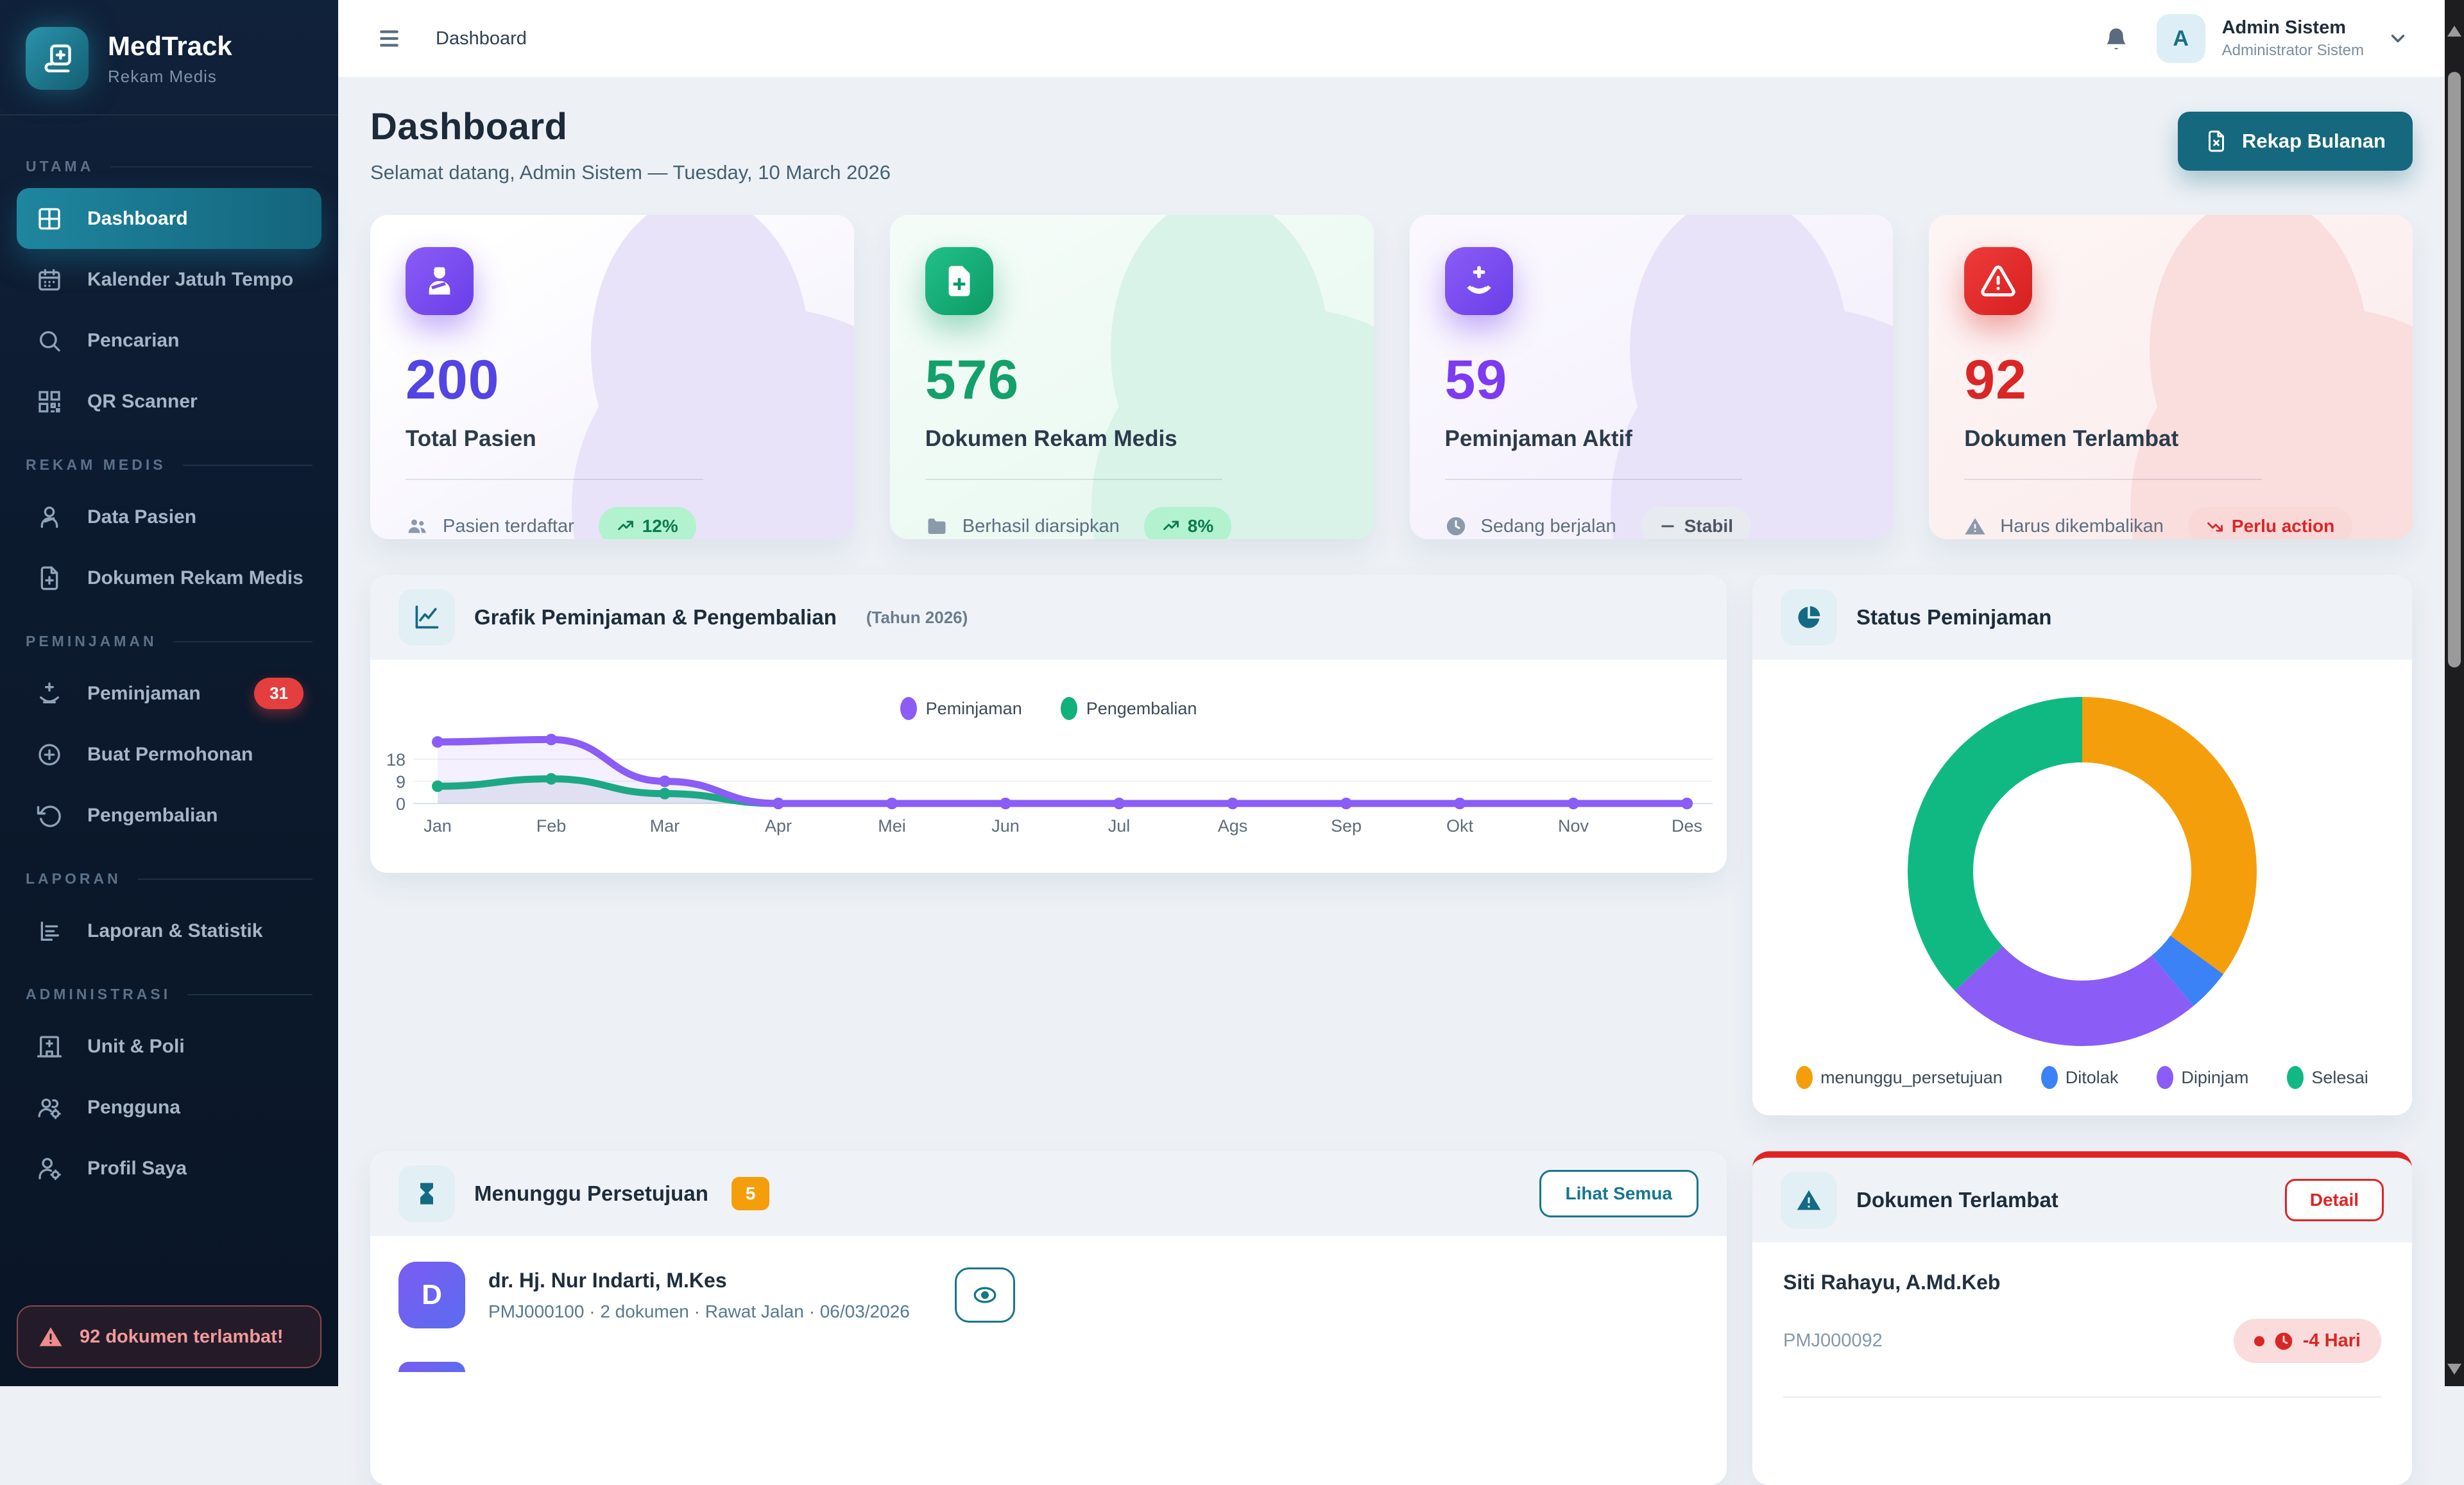 The image size is (2464, 1485). Describe the element at coordinates (509, 526) in the screenshot. I see `stat-footer-text: Pasien terdaftar` at that location.